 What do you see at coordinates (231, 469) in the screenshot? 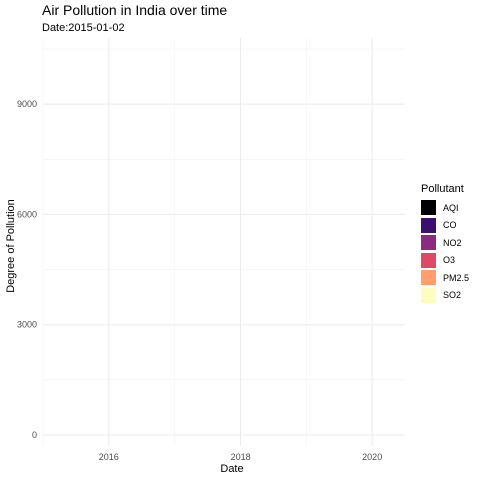
I see `x-axis-title: Date` at bounding box center [231, 469].